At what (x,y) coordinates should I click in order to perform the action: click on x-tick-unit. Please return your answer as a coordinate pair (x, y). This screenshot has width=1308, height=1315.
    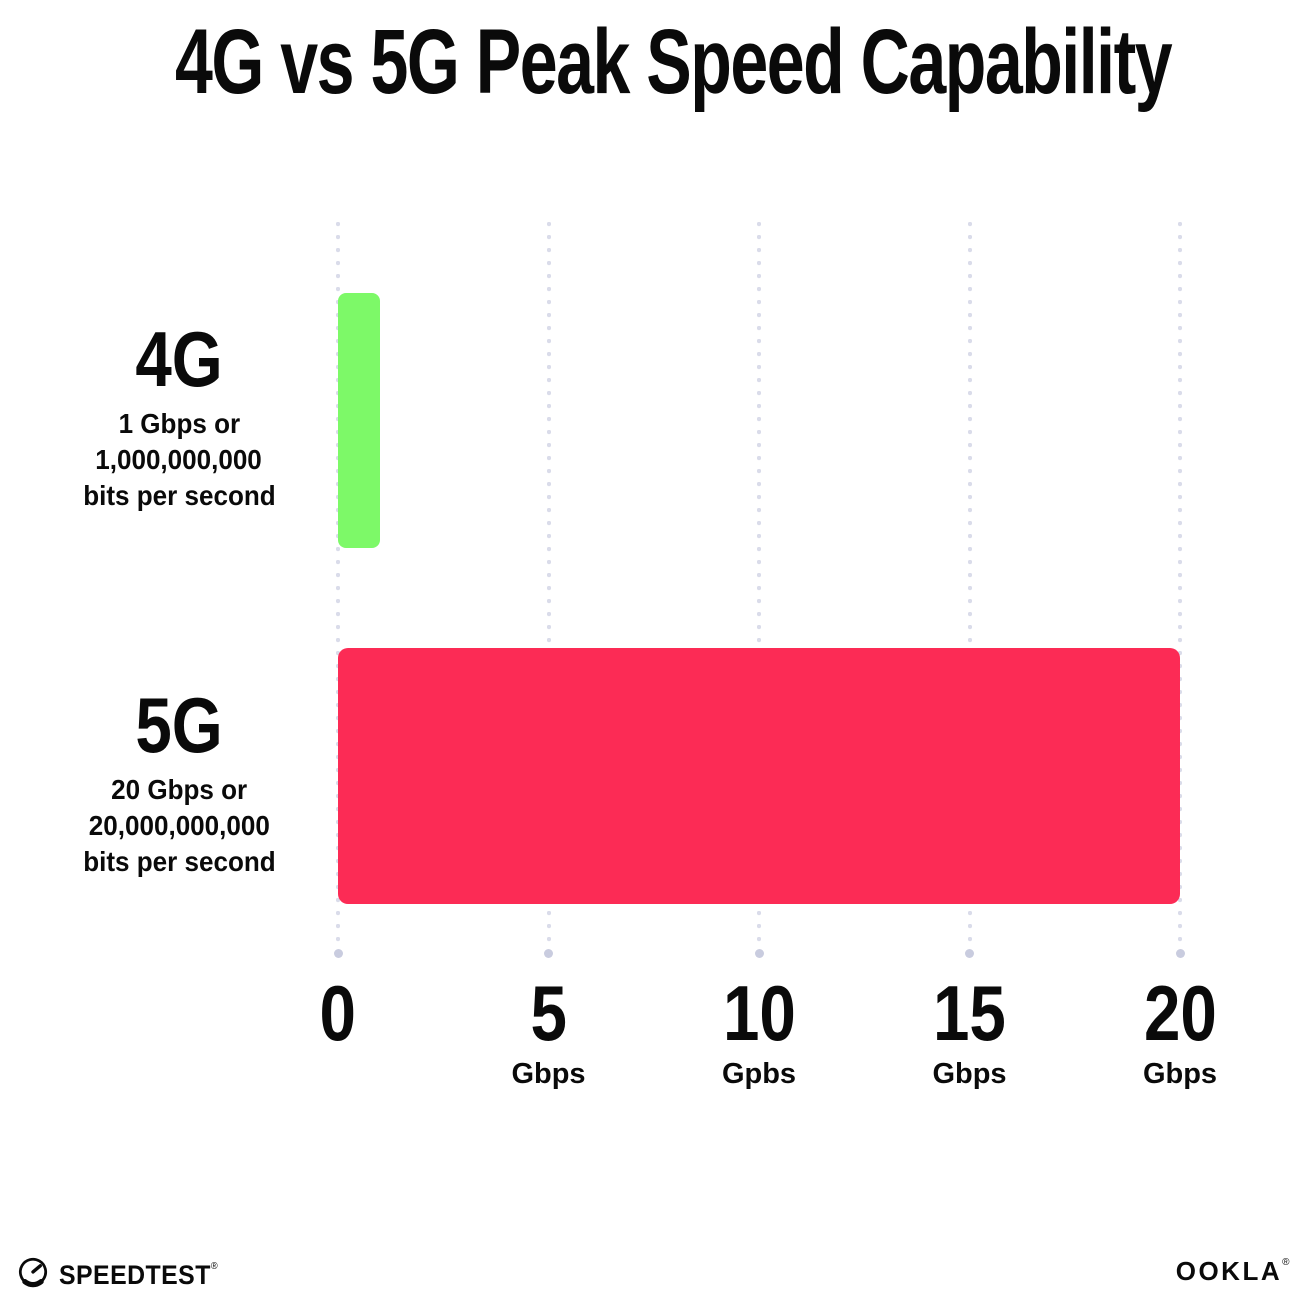
    Looking at the image, I should click on (338, 1074).